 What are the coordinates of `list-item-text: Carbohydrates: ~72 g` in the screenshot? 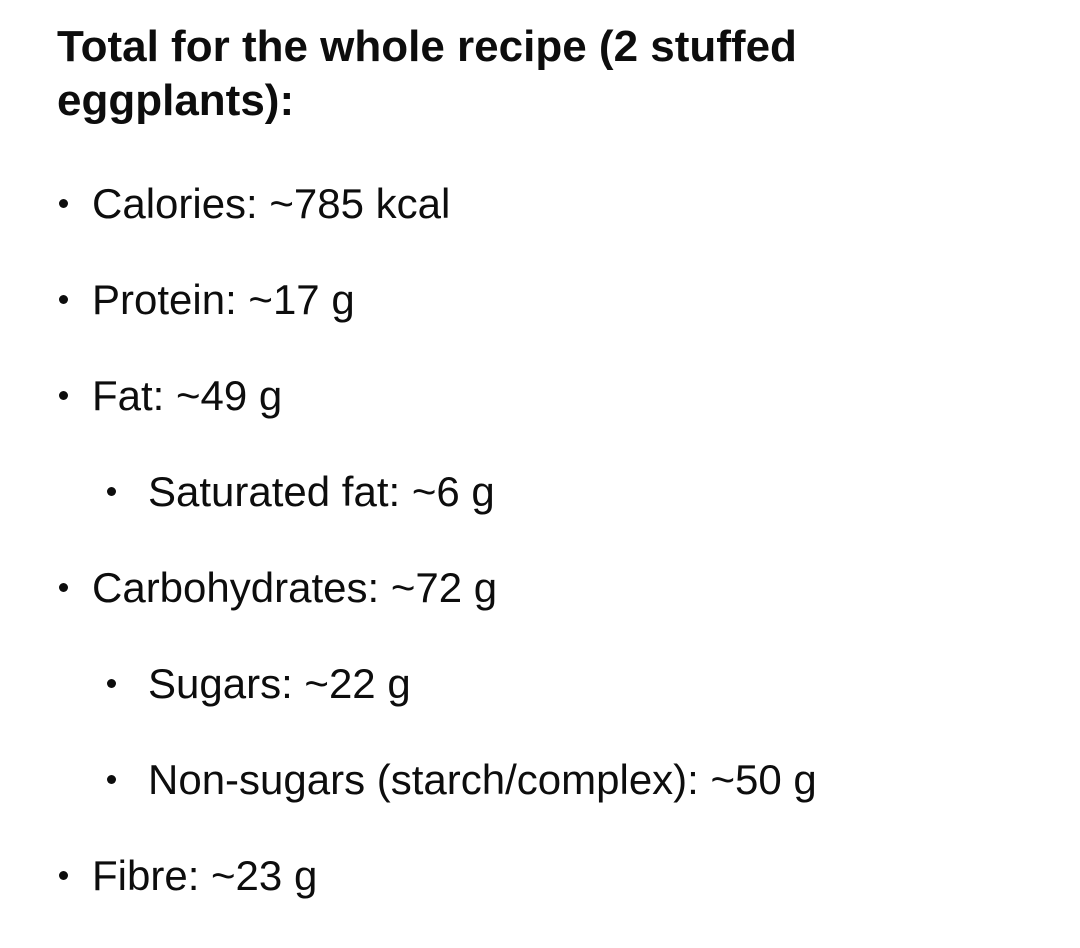 It's located at (295, 587).